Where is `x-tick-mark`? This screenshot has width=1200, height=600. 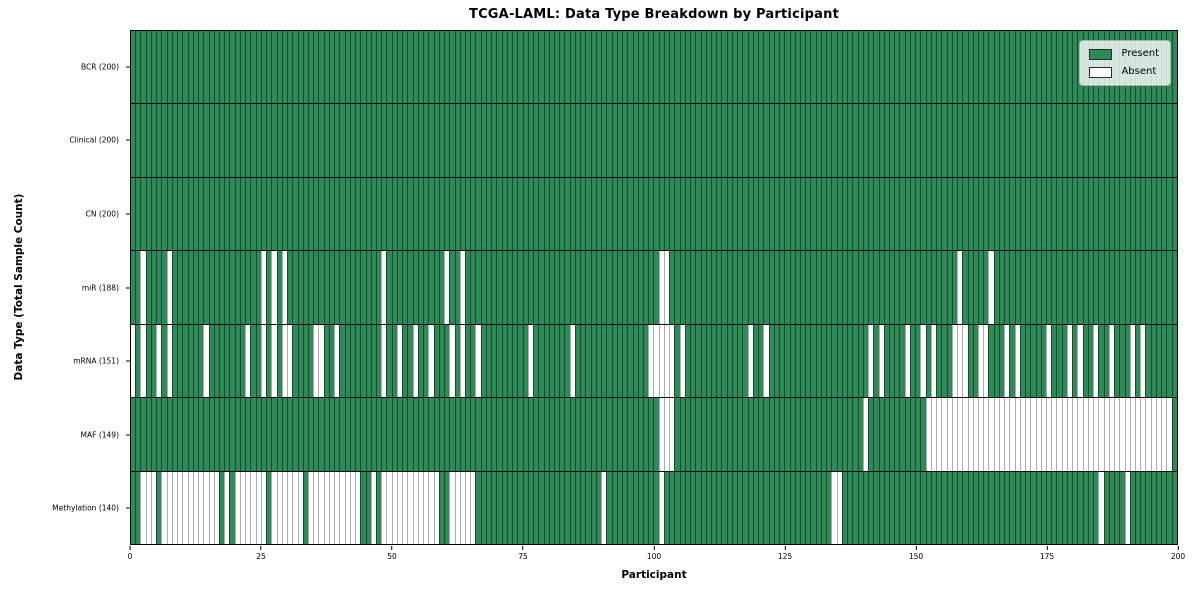
x-tick-mark is located at coordinates (916, 548).